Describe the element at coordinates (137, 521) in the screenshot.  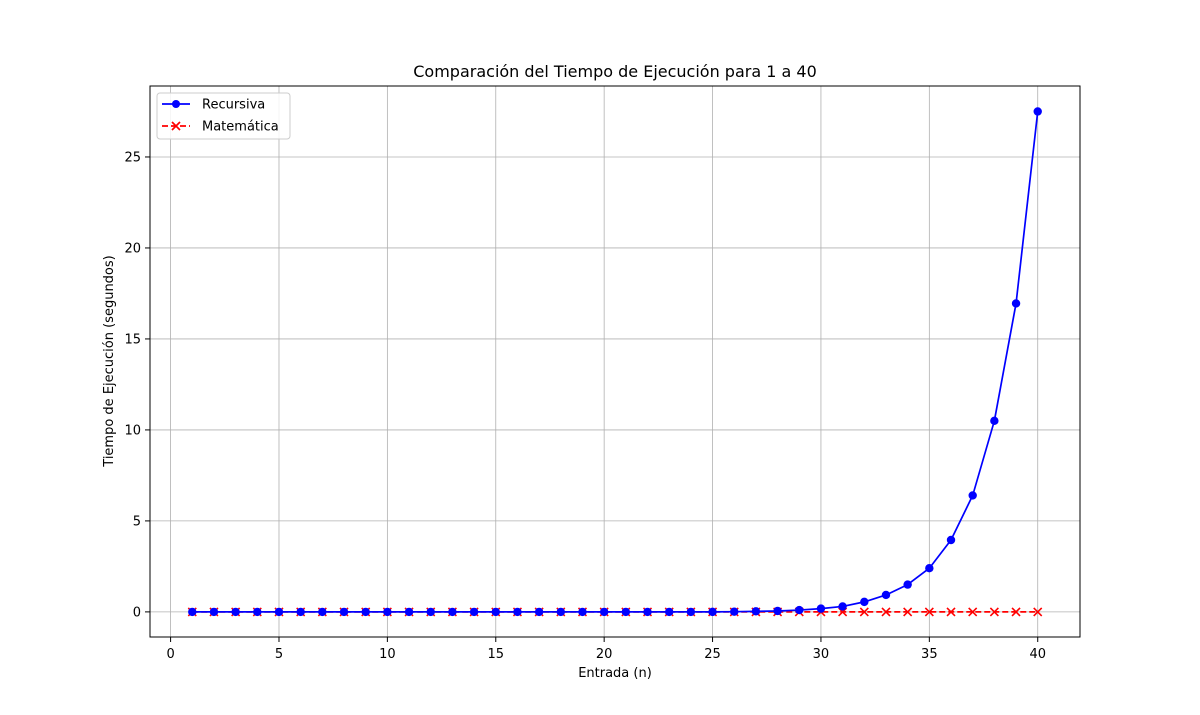
I see `y-tick-label: 5` at that location.